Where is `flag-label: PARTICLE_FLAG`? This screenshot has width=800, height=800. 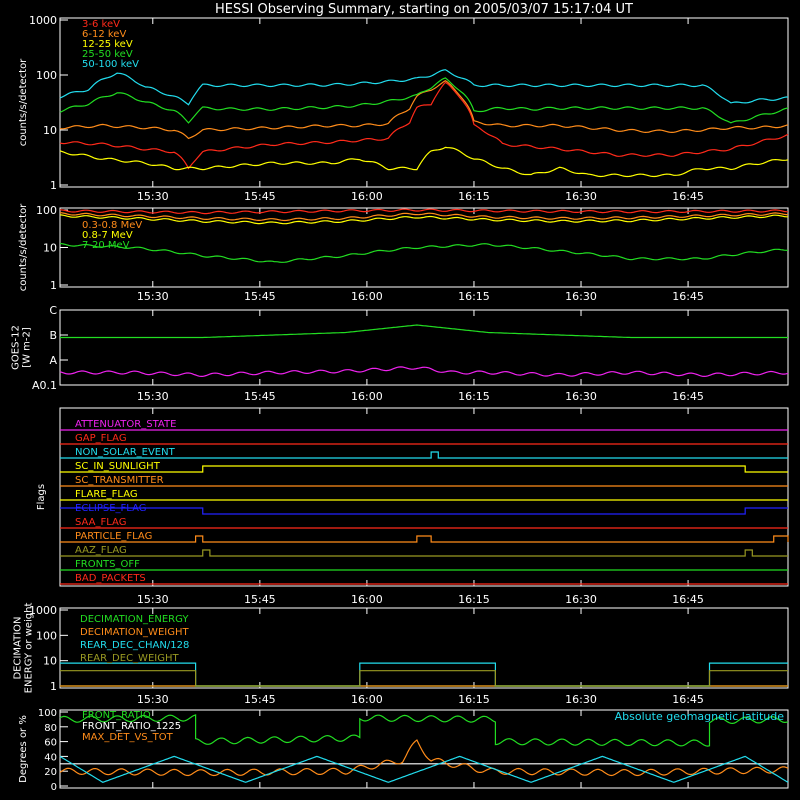 flag-label: PARTICLE_FLAG is located at coordinates (113, 536).